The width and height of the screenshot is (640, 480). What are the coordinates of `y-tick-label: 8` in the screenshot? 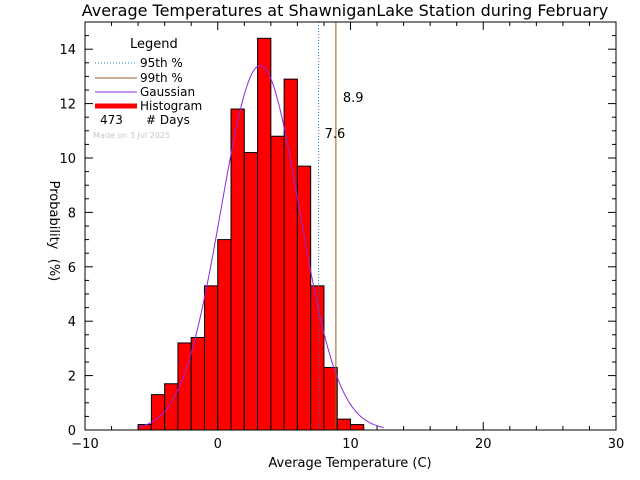 It's located at (72, 213).